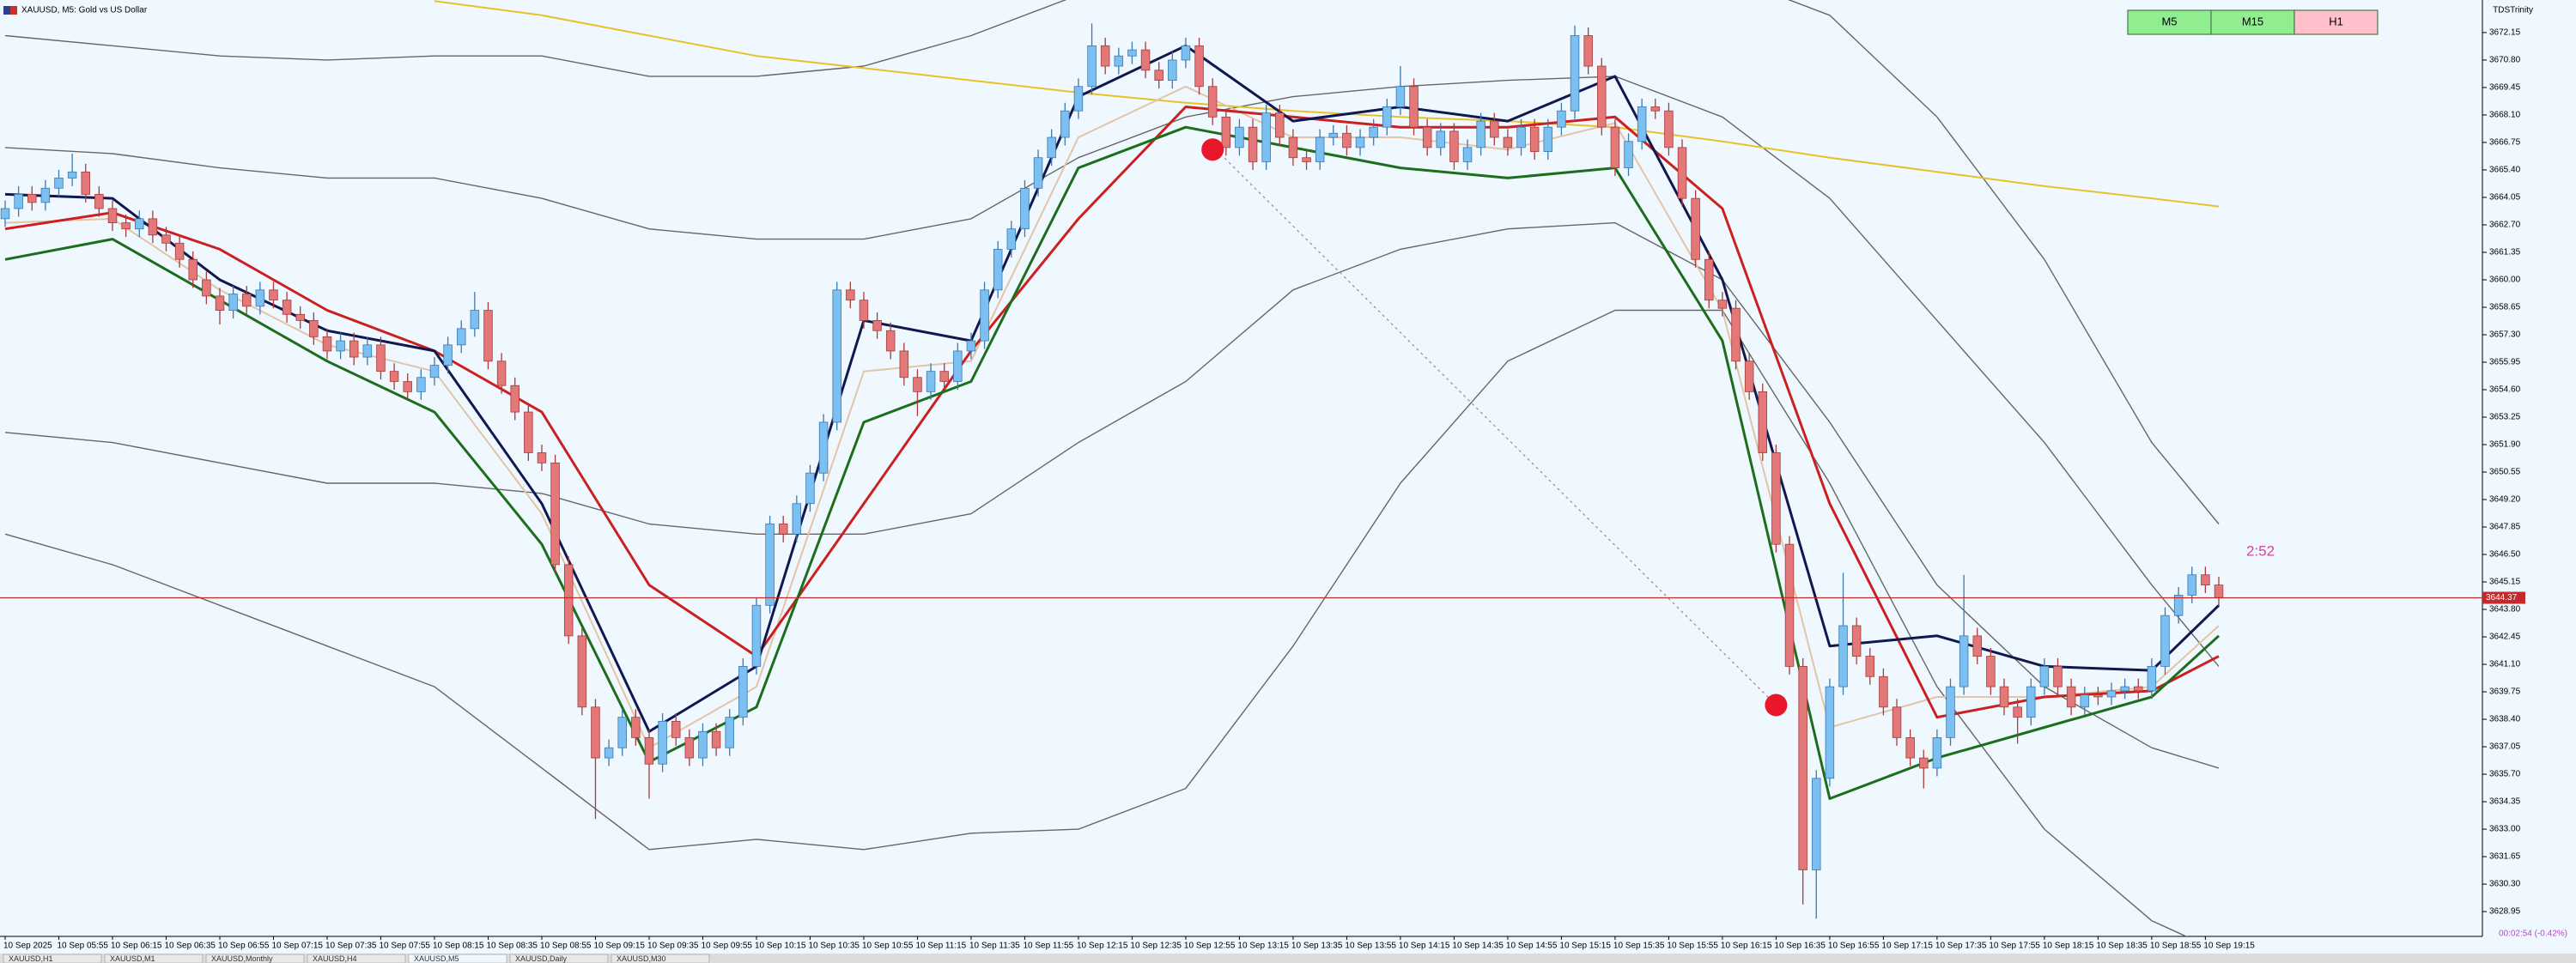 The width and height of the screenshot is (2576, 963). I want to click on y-tick-label: 3642.45, so click(2505, 637).